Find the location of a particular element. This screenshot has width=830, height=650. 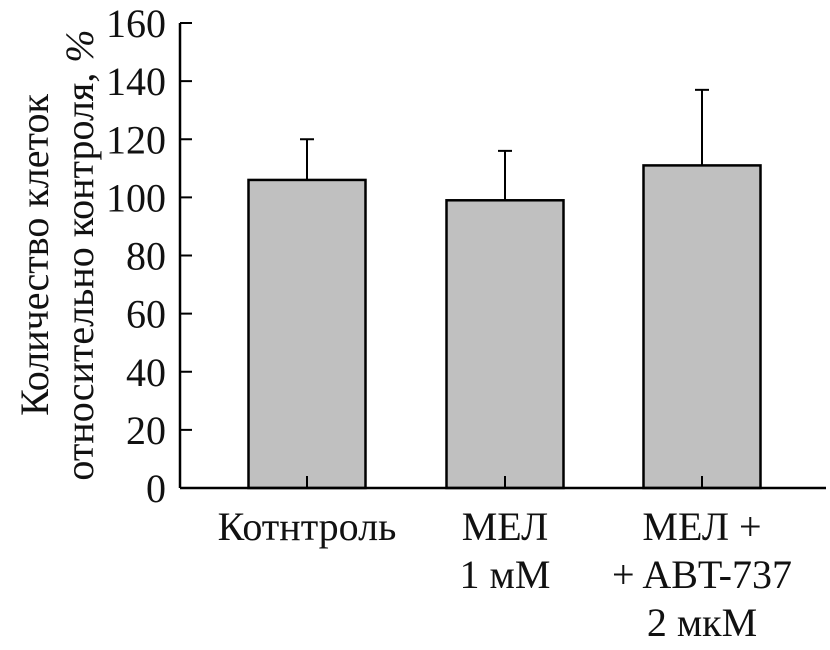

y-axis-title-line-1: Количество клеток is located at coordinates (34, 255).